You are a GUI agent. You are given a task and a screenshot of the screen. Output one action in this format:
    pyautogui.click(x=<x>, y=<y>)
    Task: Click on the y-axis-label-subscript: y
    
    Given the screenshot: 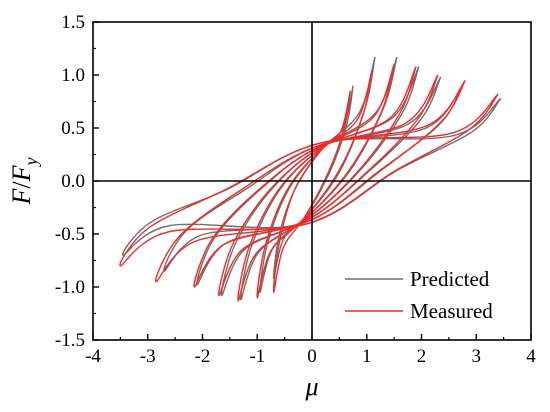 What is the action you would take?
    pyautogui.click(x=31, y=162)
    